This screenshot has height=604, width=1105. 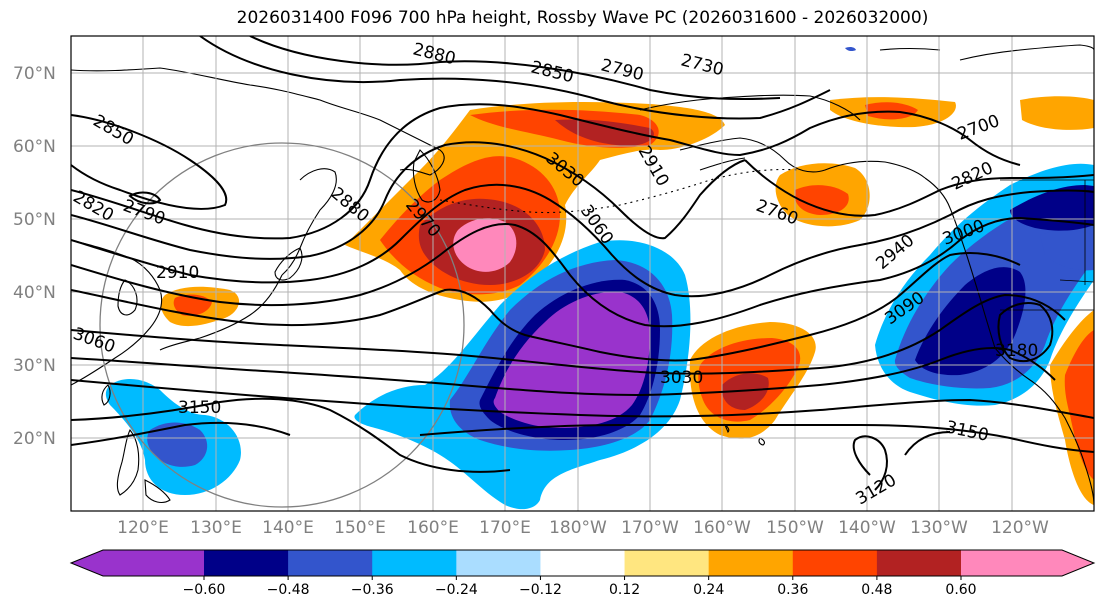 I want to click on lon-label: 170°E, so click(x=505, y=528).